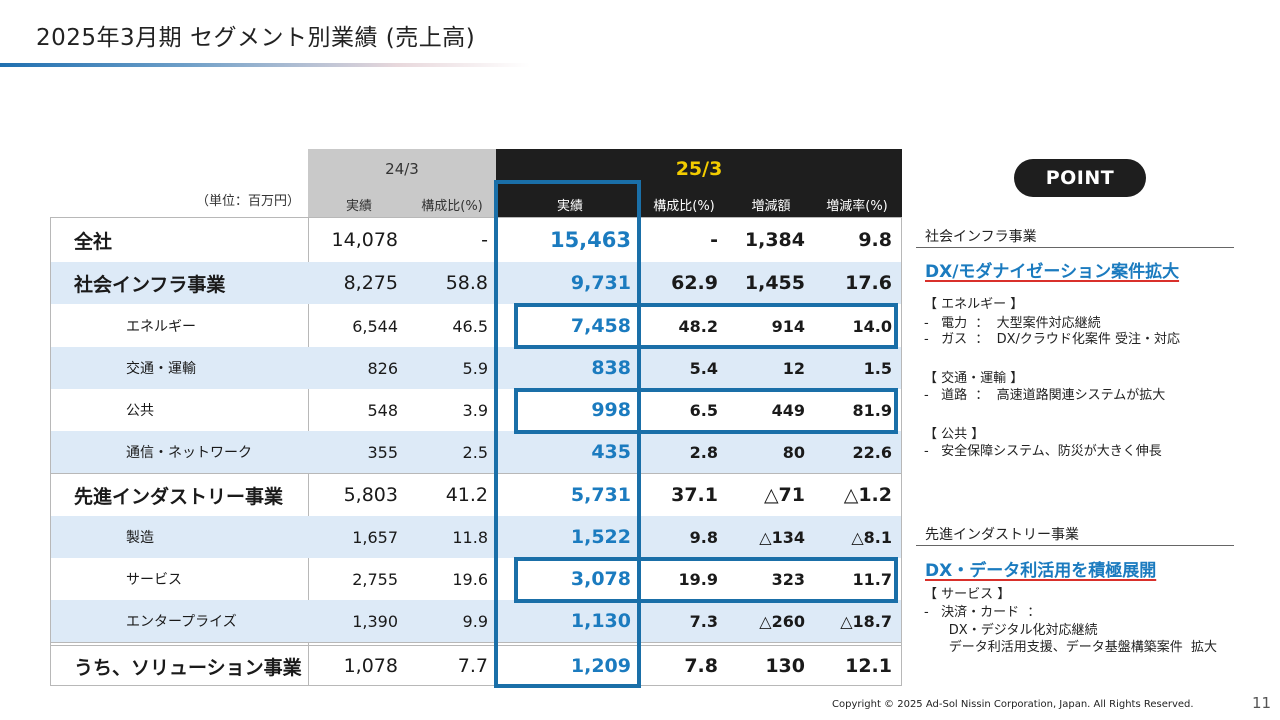  Describe the element at coordinates (370, 495) in the screenshot. I see `prev-actual-cell: 5,803` at that location.